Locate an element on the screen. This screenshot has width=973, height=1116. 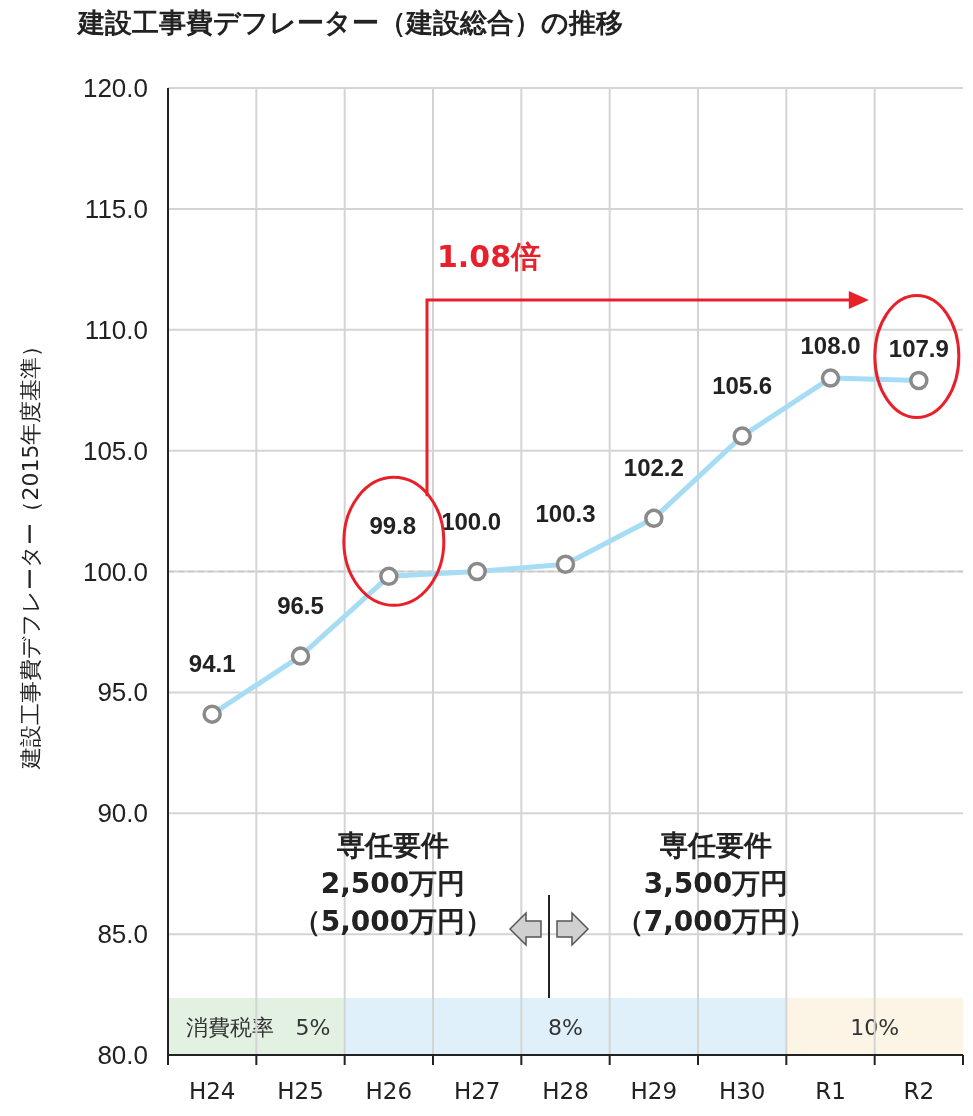
y-tick-label: 115.0 is located at coordinates (116, 208).